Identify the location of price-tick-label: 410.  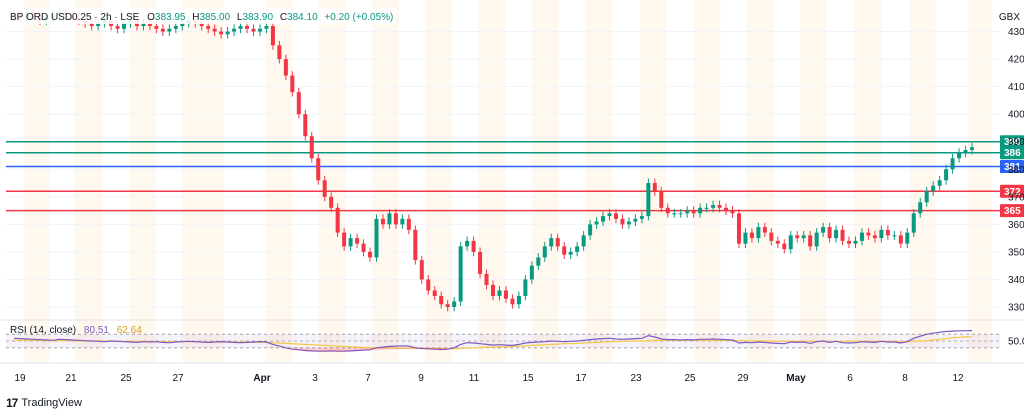
(1016, 87).